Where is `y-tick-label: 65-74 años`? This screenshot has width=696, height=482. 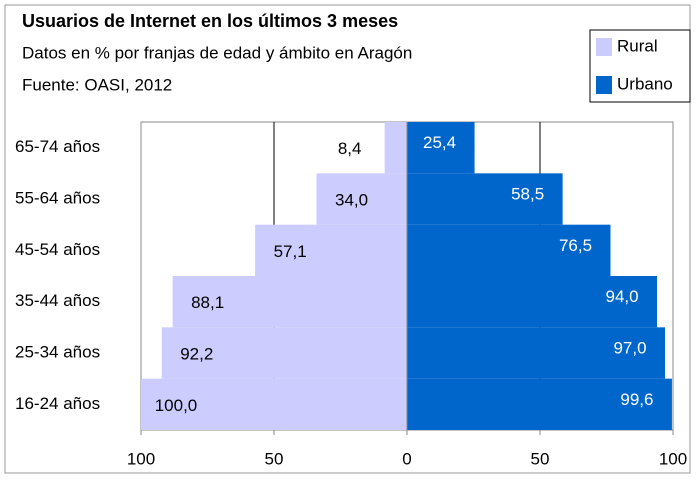 y-tick-label: 65-74 años is located at coordinates (57, 146).